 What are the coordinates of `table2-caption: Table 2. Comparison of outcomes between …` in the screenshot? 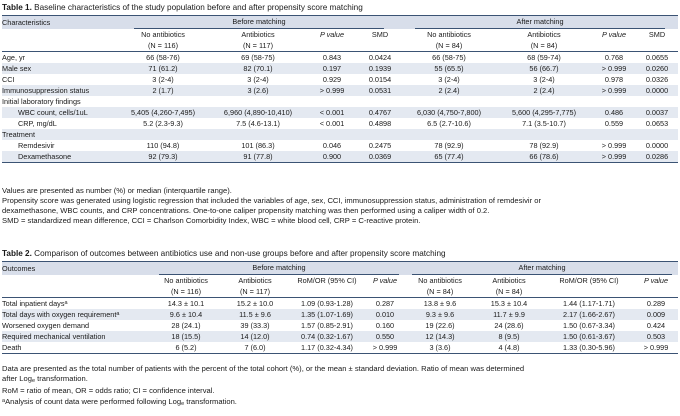 It's located at (224, 254).